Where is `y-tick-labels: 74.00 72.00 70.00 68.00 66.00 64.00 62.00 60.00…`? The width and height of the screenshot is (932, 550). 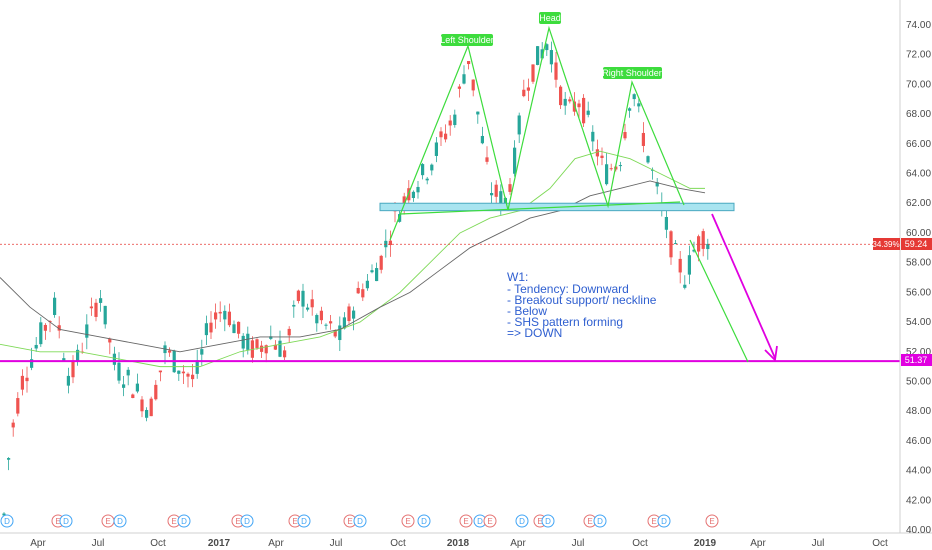 y-tick-labels: 74.00 72.00 70.00 68.00 66.00 64.00 62.00 60.00… is located at coordinates (918, 278).